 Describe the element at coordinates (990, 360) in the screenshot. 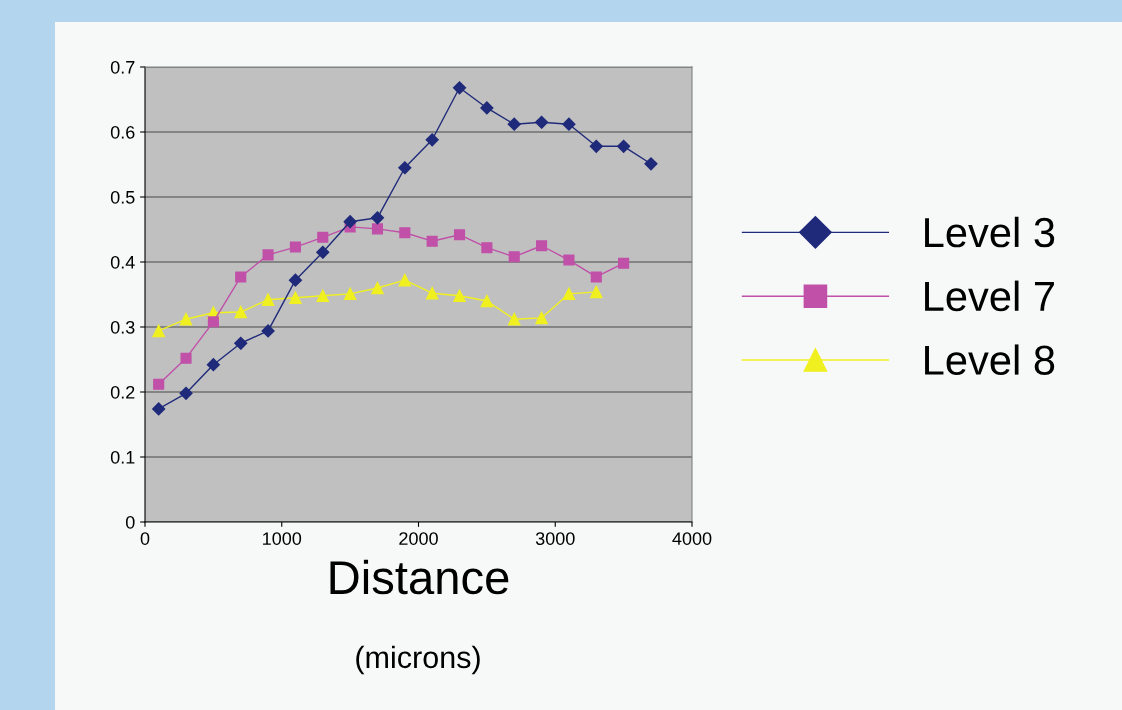

I see `legend-label: Level 8` at that location.